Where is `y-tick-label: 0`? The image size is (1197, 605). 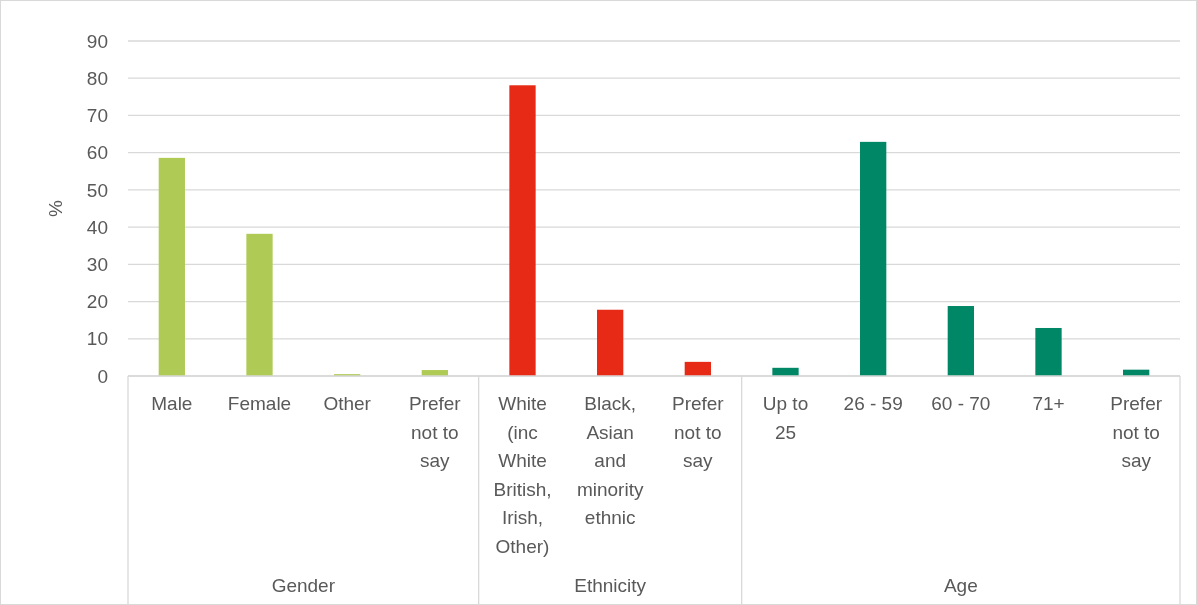
y-tick-label: 0 is located at coordinates (102, 376).